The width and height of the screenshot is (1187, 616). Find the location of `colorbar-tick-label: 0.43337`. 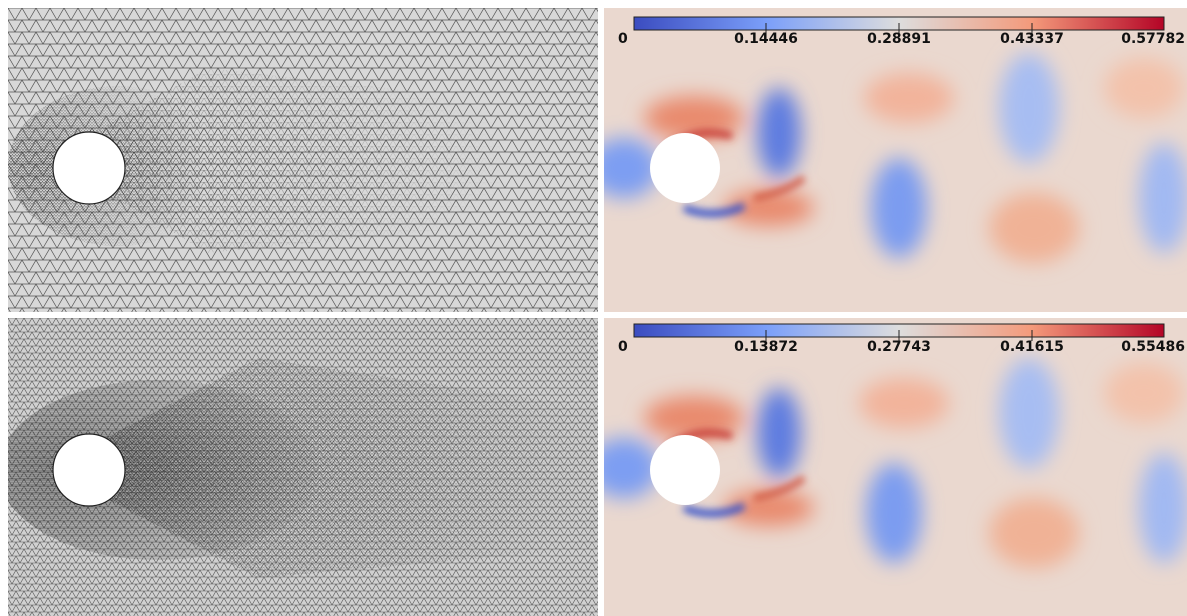

colorbar-tick-label: 0.43337 is located at coordinates (1032, 39).